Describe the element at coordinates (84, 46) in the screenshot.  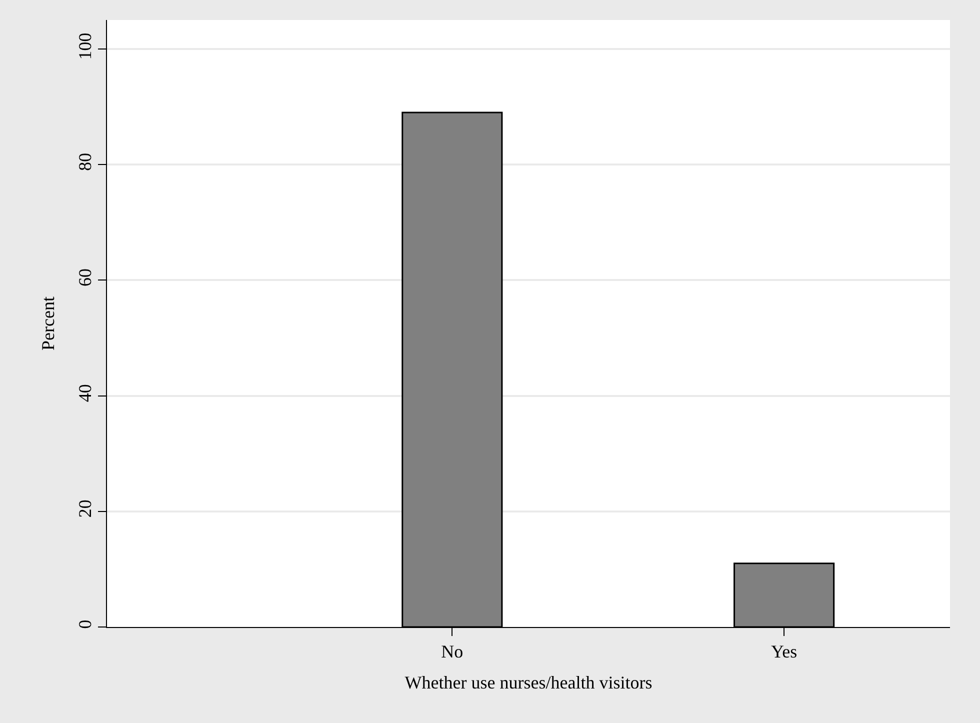
I see `y-tick-label: 100` at that location.